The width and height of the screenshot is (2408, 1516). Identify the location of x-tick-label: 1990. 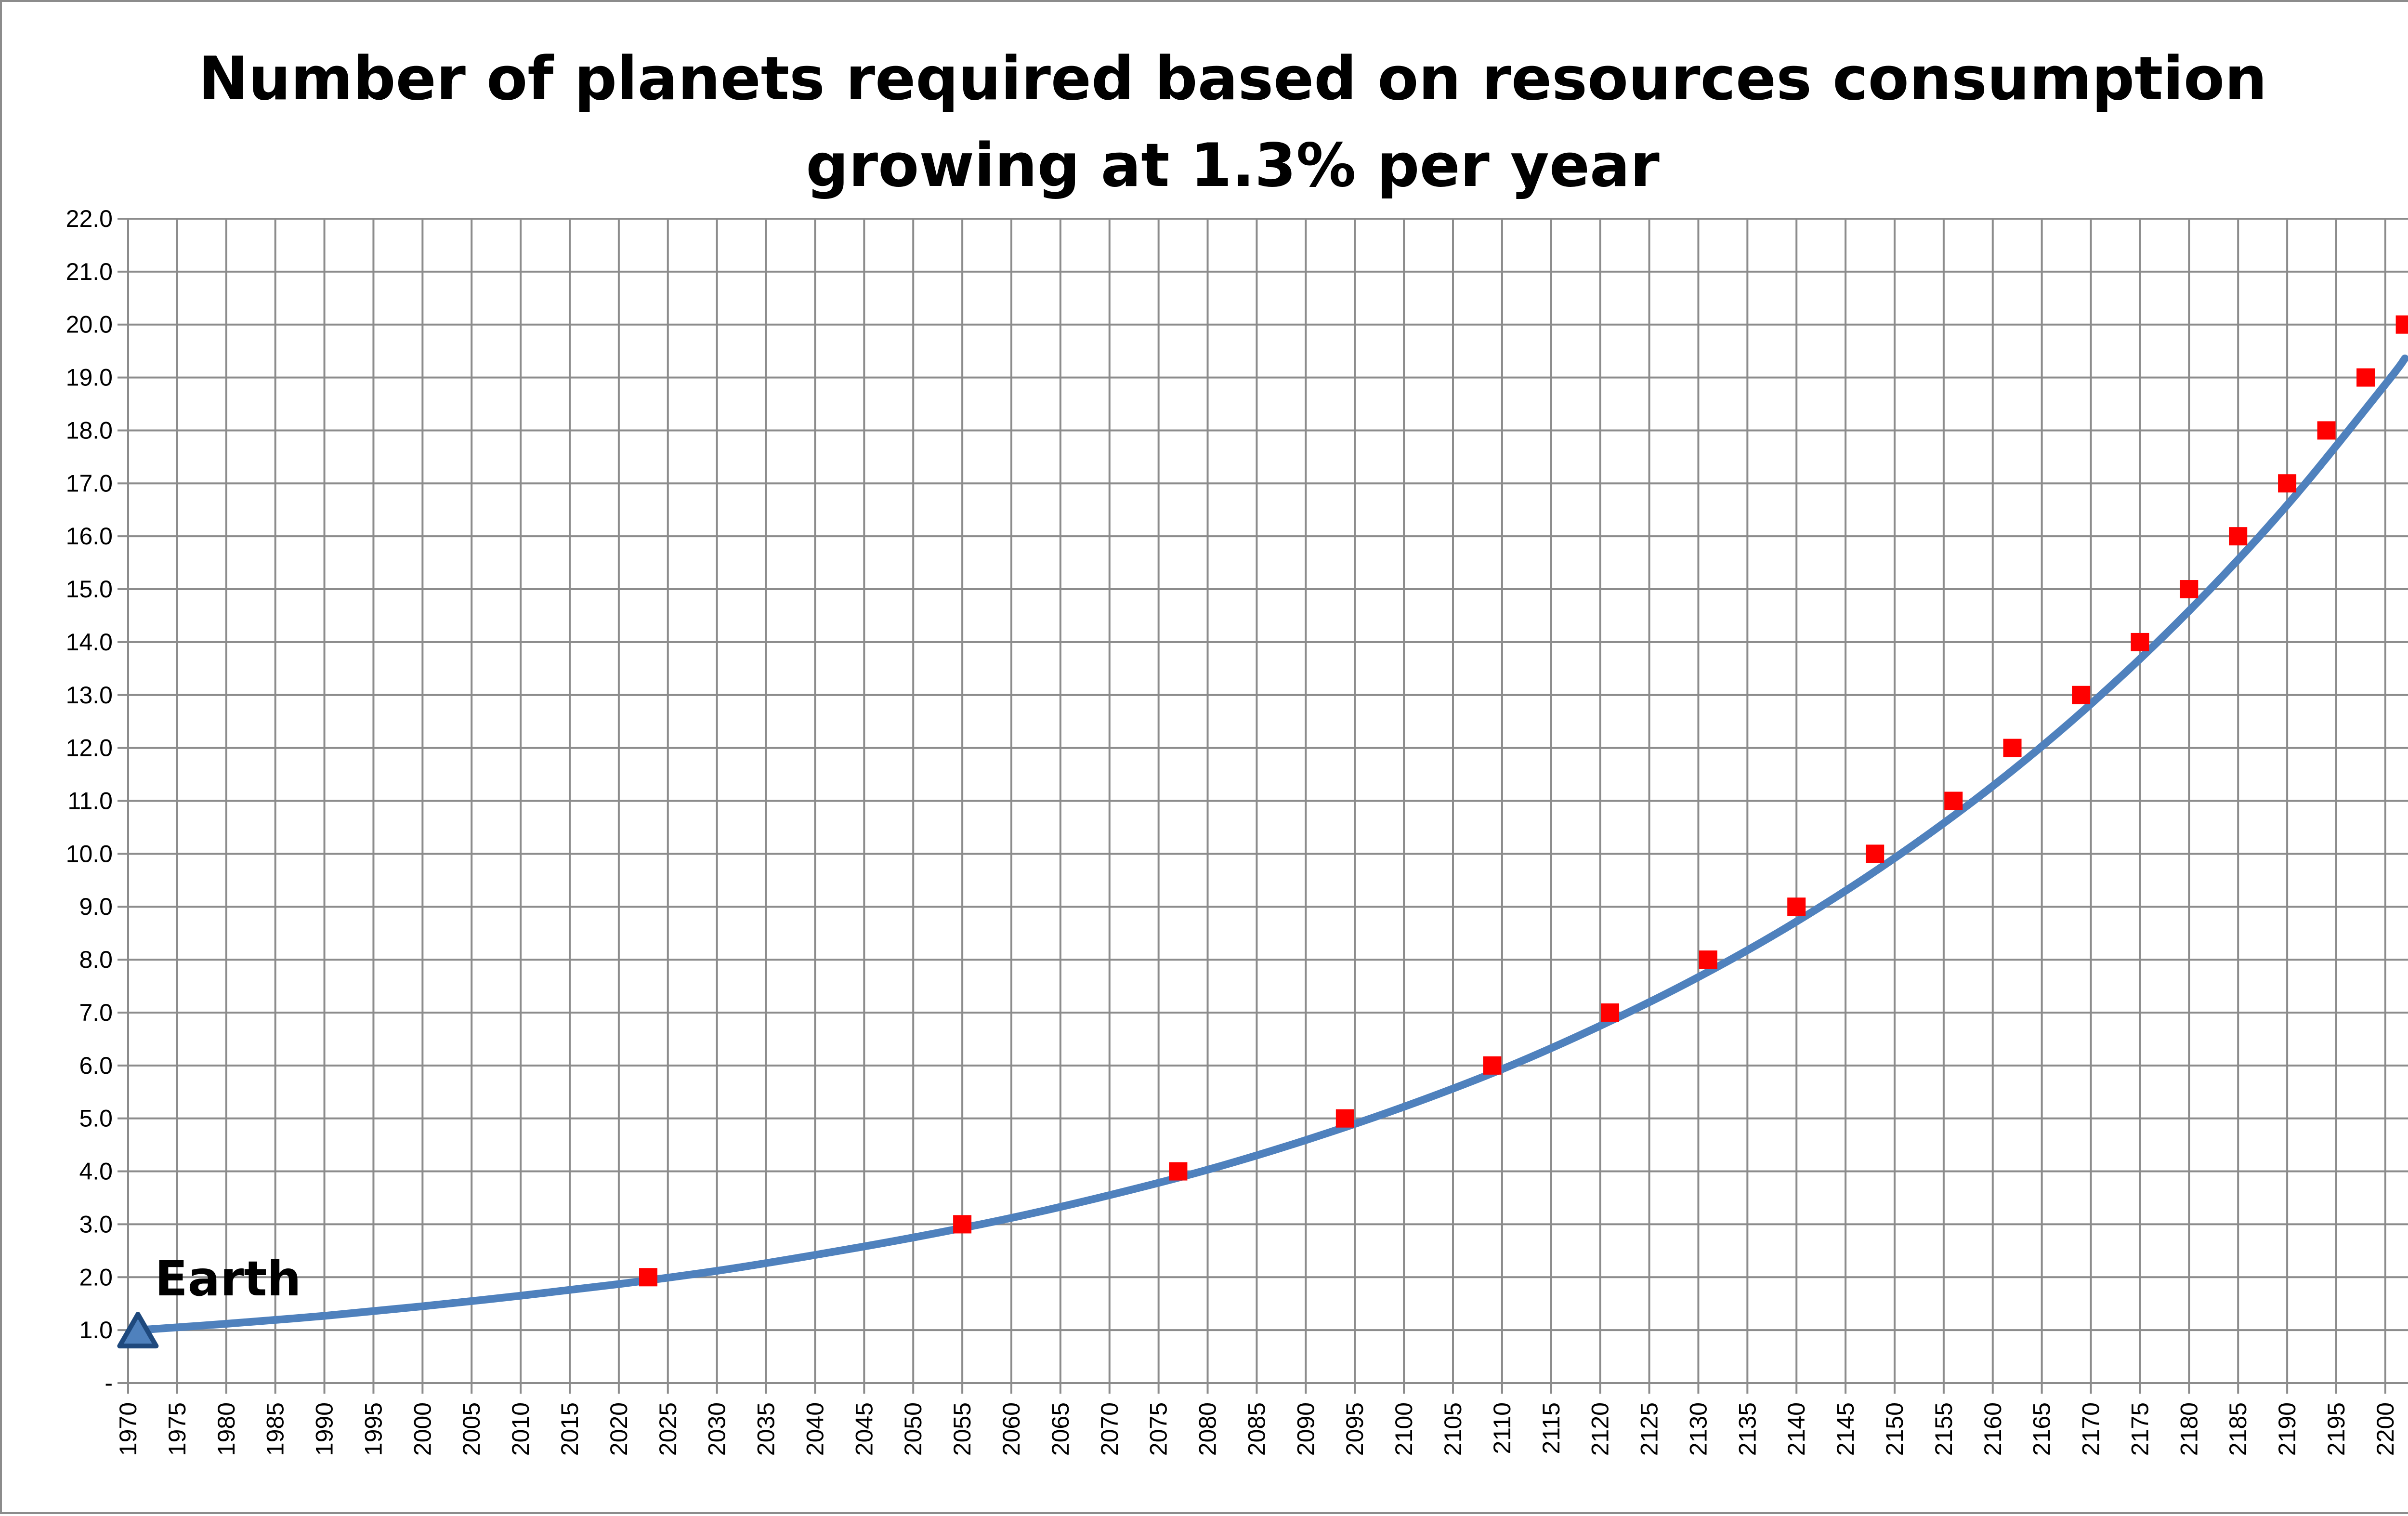
(324, 1429).